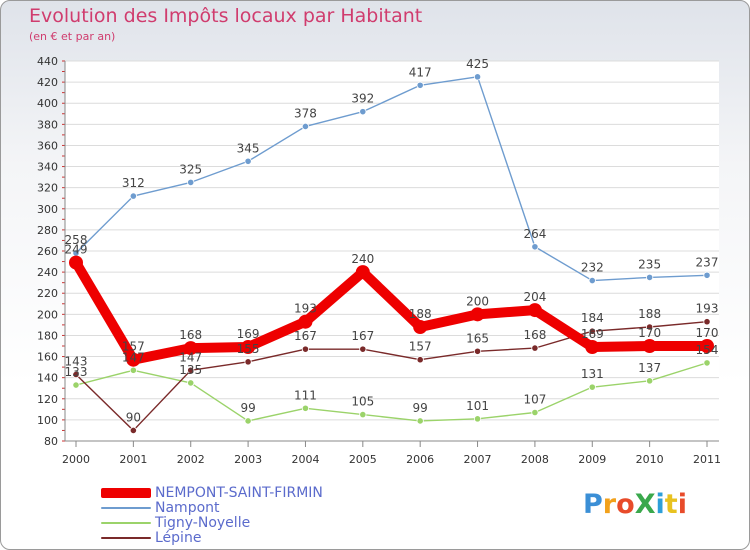 The height and width of the screenshot is (550, 750). I want to click on y-tick-label: 340, so click(47, 167).